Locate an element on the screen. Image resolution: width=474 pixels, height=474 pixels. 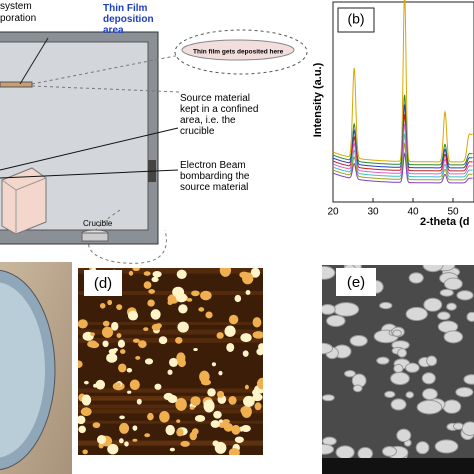
label-line: Electron Beam is located at coordinates (213, 165).